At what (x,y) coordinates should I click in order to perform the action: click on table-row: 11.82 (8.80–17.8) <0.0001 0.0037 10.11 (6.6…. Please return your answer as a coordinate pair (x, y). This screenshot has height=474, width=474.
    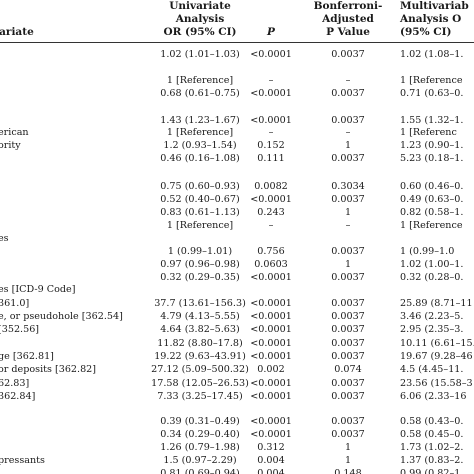
    Looking at the image, I should click on (237, 344).